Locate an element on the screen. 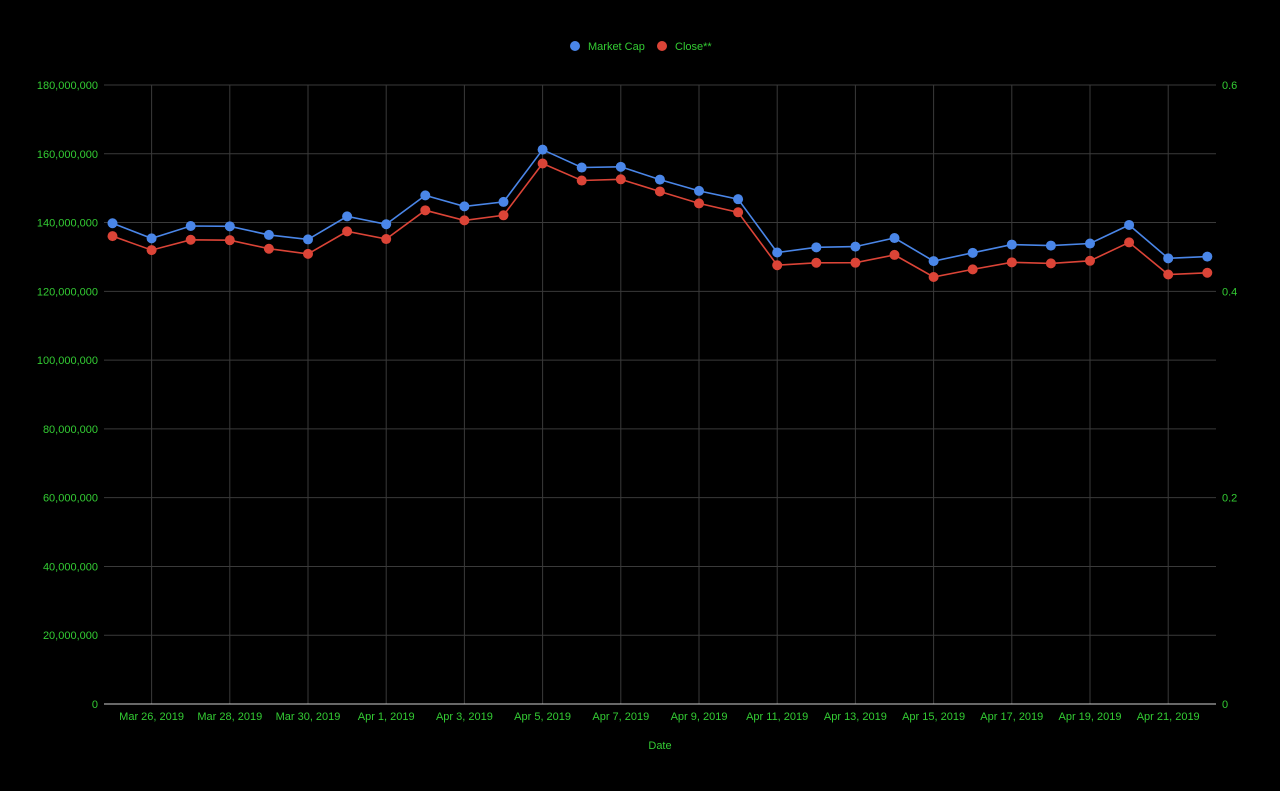 This screenshot has height=791, width=1280. left-y-tick-label: 40,000,000 is located at coordinates (70, 567).